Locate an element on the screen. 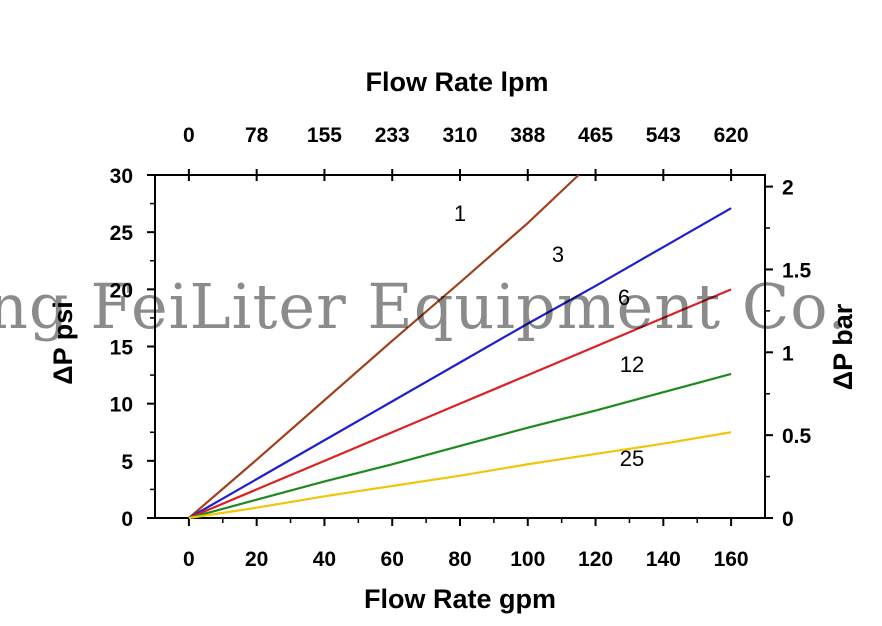 Image resolution: width=882 pixels, height=626 pixels. series-label-6: 6 is located at coordinates (624, 297).